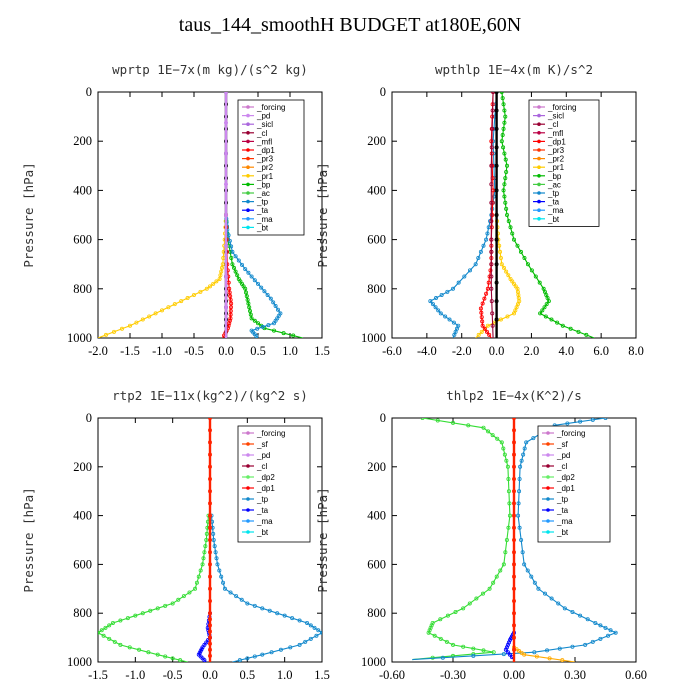 Image resolution: width=700 pixels, height=700 pixels. Describe the element at coordinates (556, 141) in the screenshot. I see `legend-entry: _dp1` at that location.